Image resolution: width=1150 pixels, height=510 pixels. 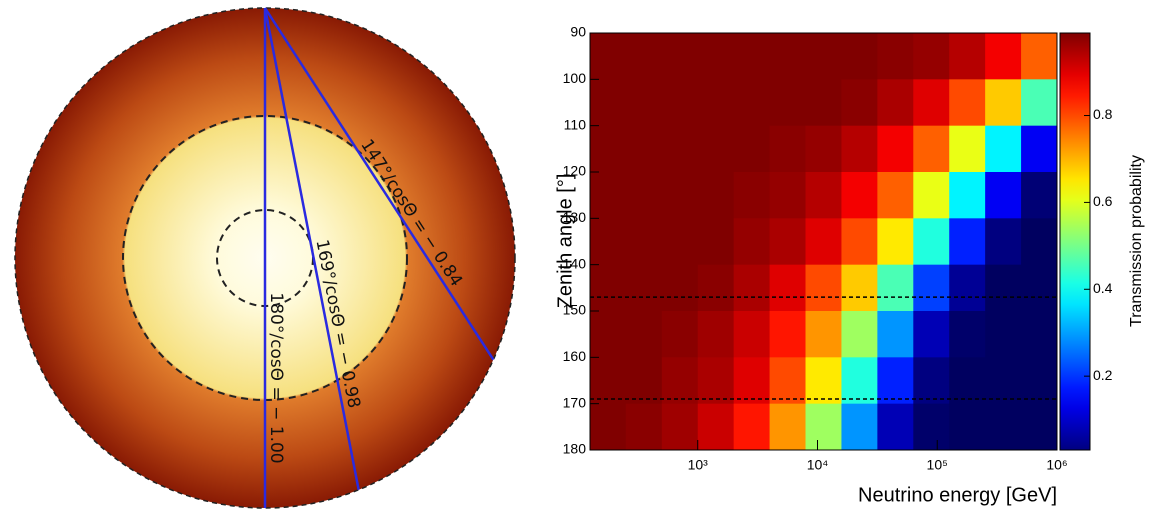 What do you see at coordinates (276, 377) in the screenshot?
I see `chord-label: 180°/cosΘ = − 1.00` at bounding box center [276, 377].